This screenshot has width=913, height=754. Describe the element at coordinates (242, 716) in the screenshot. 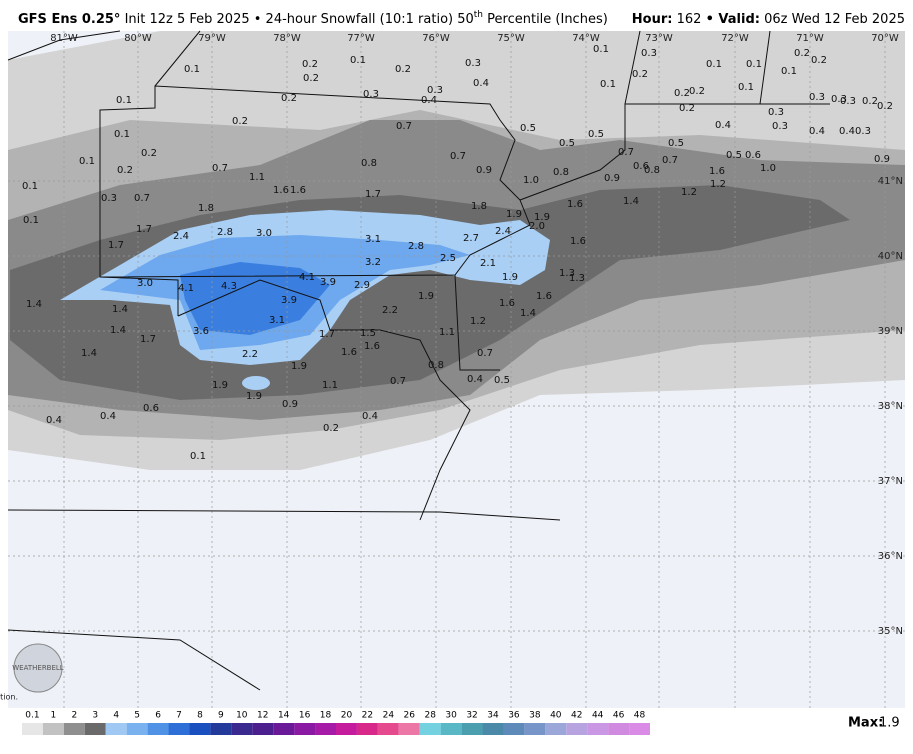

I see `colorbar-label: 10` at that location.